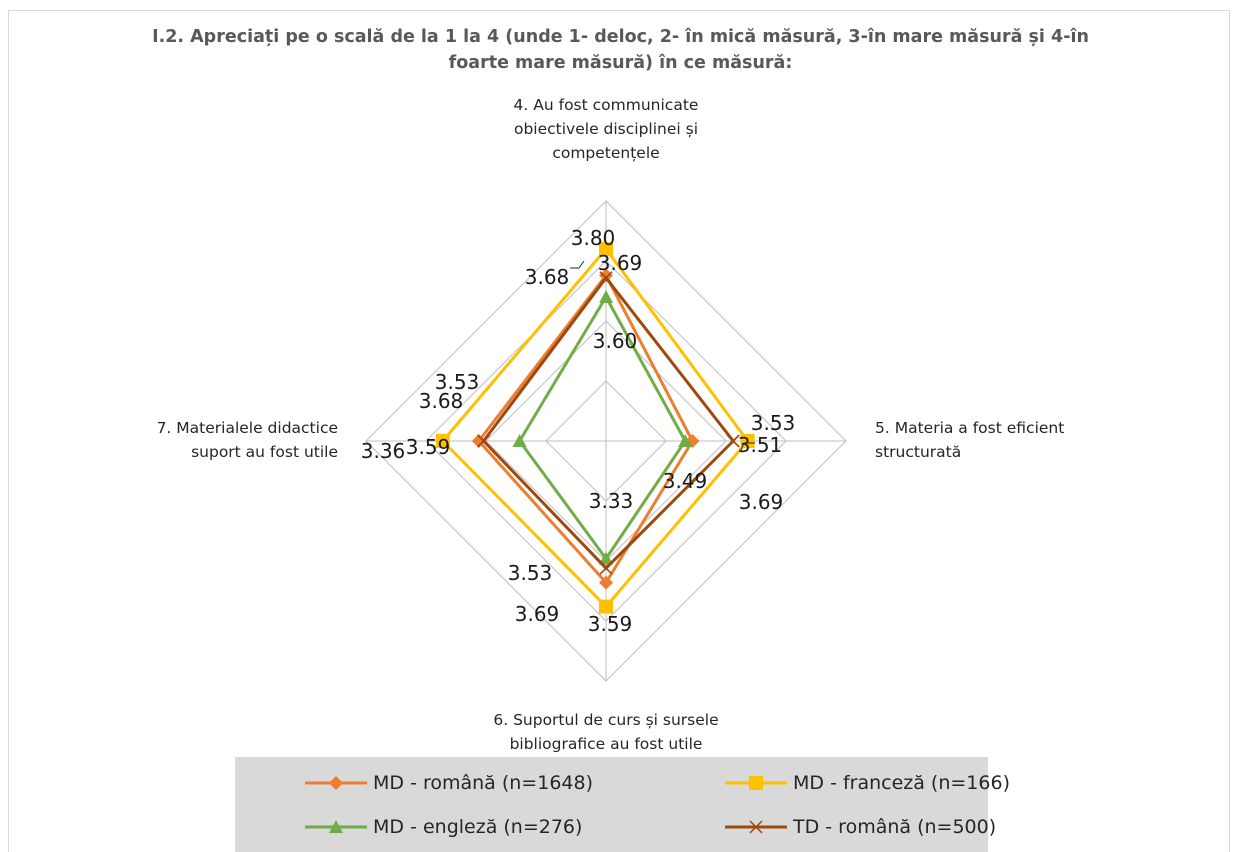  I want to click on data-label-11: 3.59, so click(610, 624).